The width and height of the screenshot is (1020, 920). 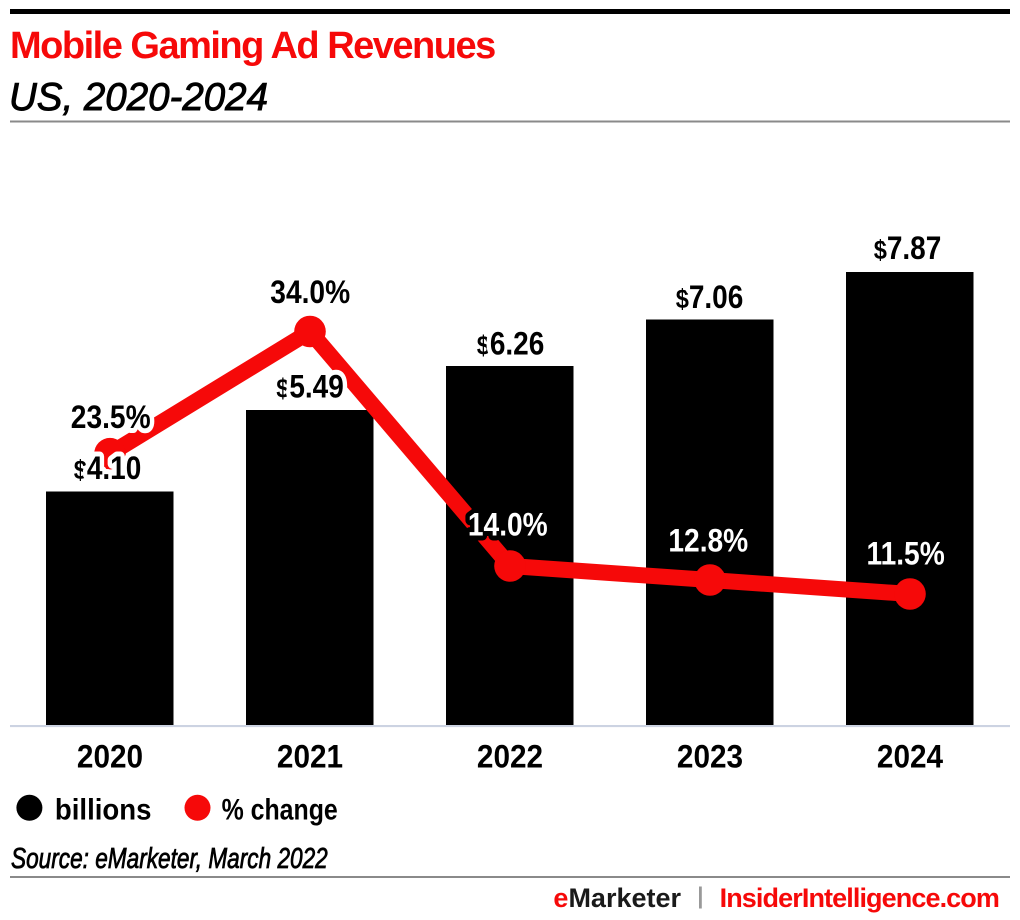 I want to click on svg-text: $7.87, so click(x=908, y=248).